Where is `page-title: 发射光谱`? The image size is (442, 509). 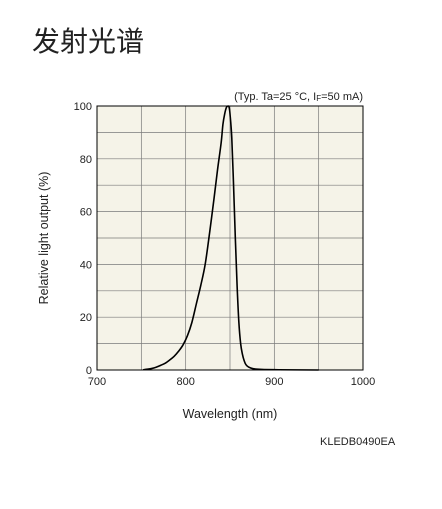
page-title: 发射光谱 is located at coordinates (88, 41).